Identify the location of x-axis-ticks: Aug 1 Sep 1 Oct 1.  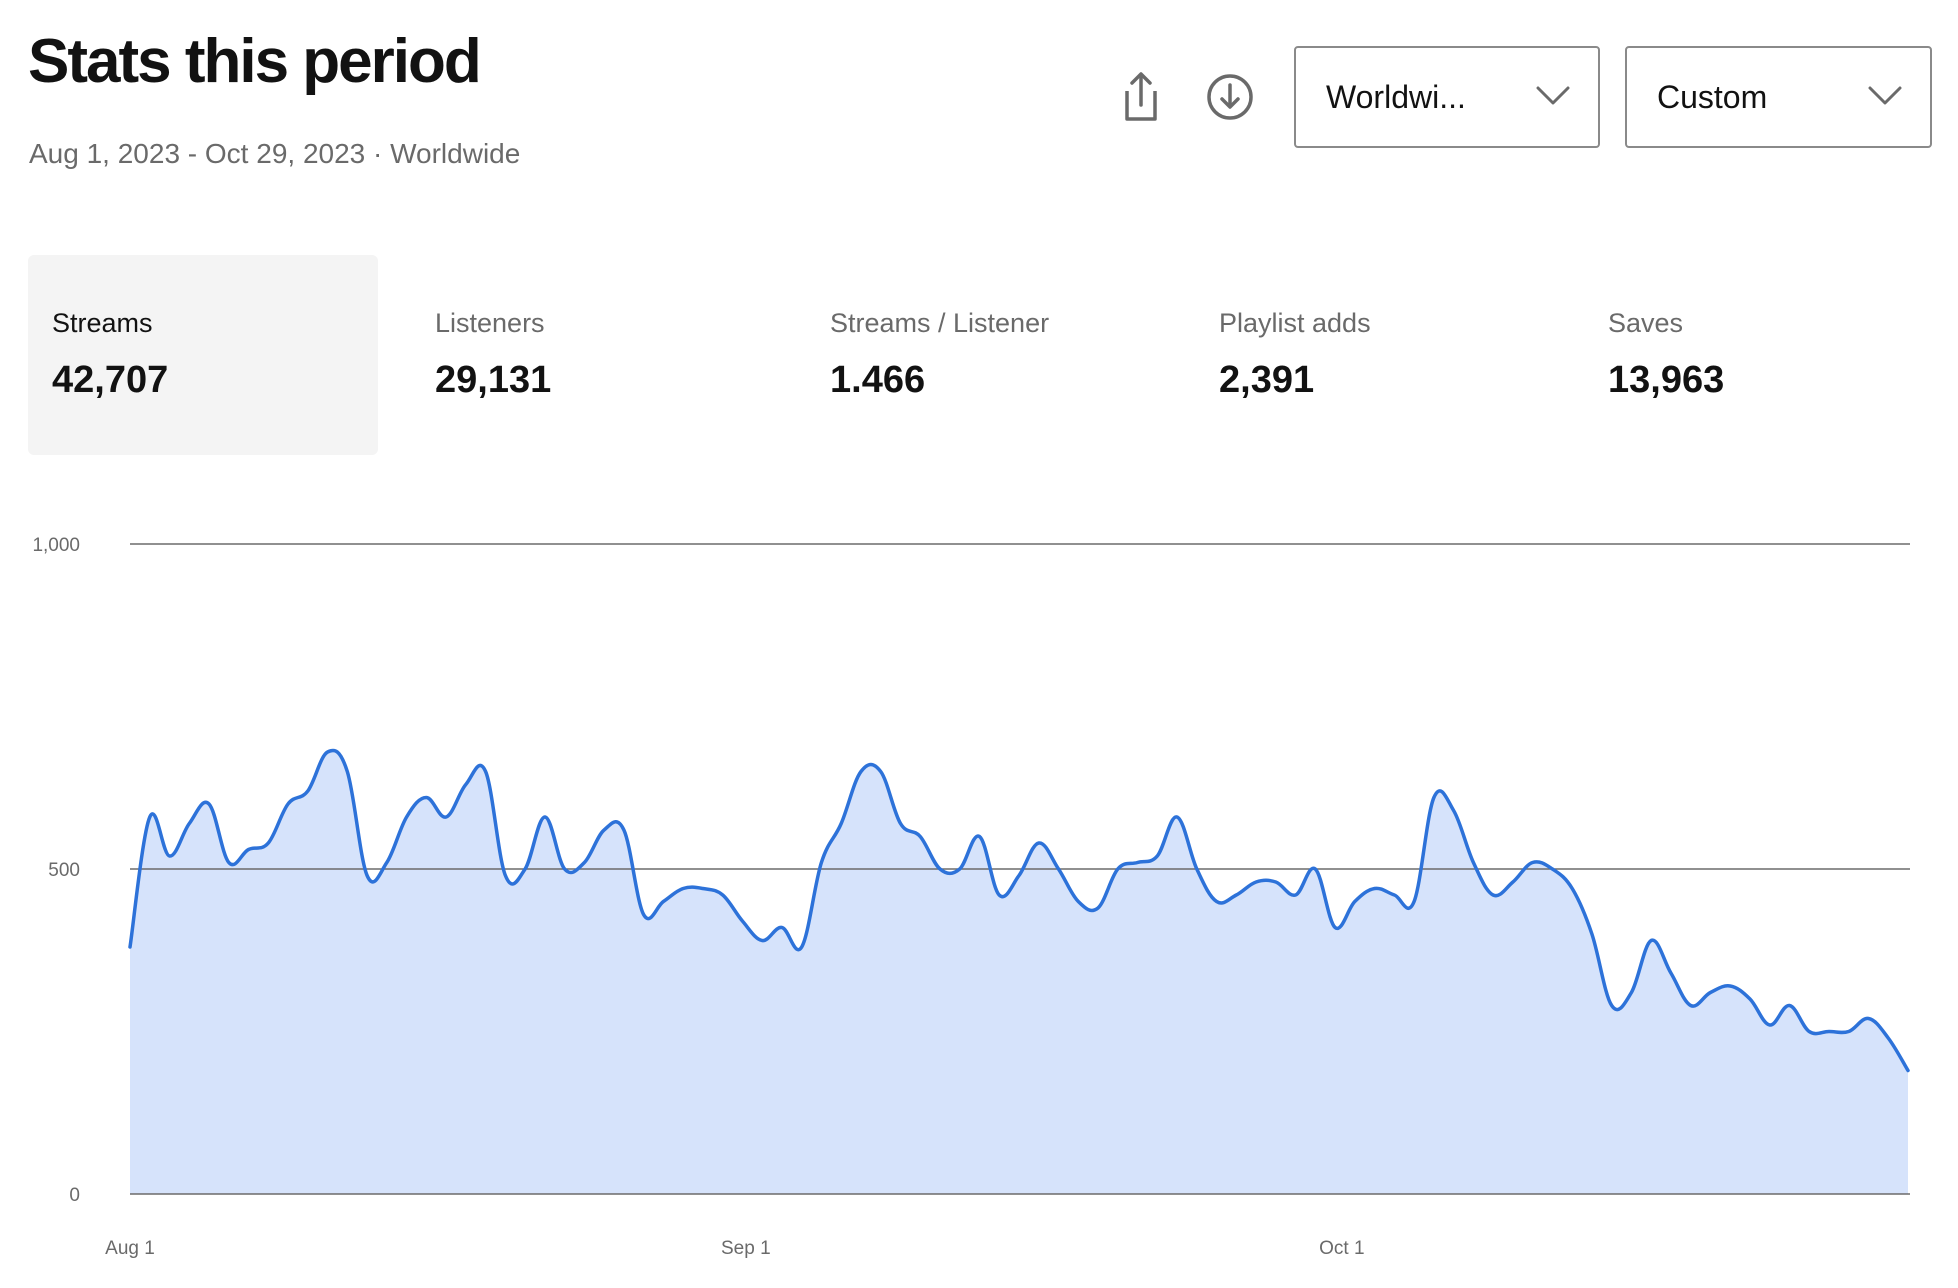
(734, 1248).